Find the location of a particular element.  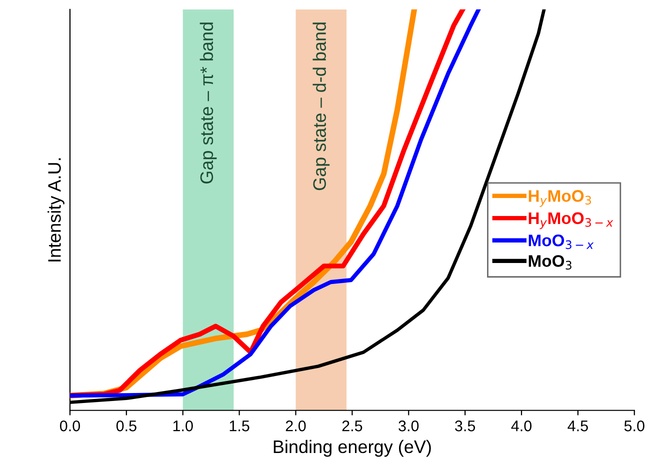

legend-label: H$_{y}$MoO$_{3−x}$ is located at coordinates (571, 221).